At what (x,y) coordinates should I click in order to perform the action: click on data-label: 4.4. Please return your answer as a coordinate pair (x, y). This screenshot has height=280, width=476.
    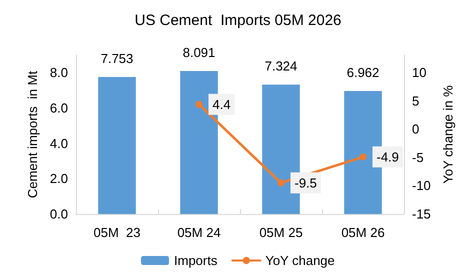
    Looking at the image, I should click on (221, 104).